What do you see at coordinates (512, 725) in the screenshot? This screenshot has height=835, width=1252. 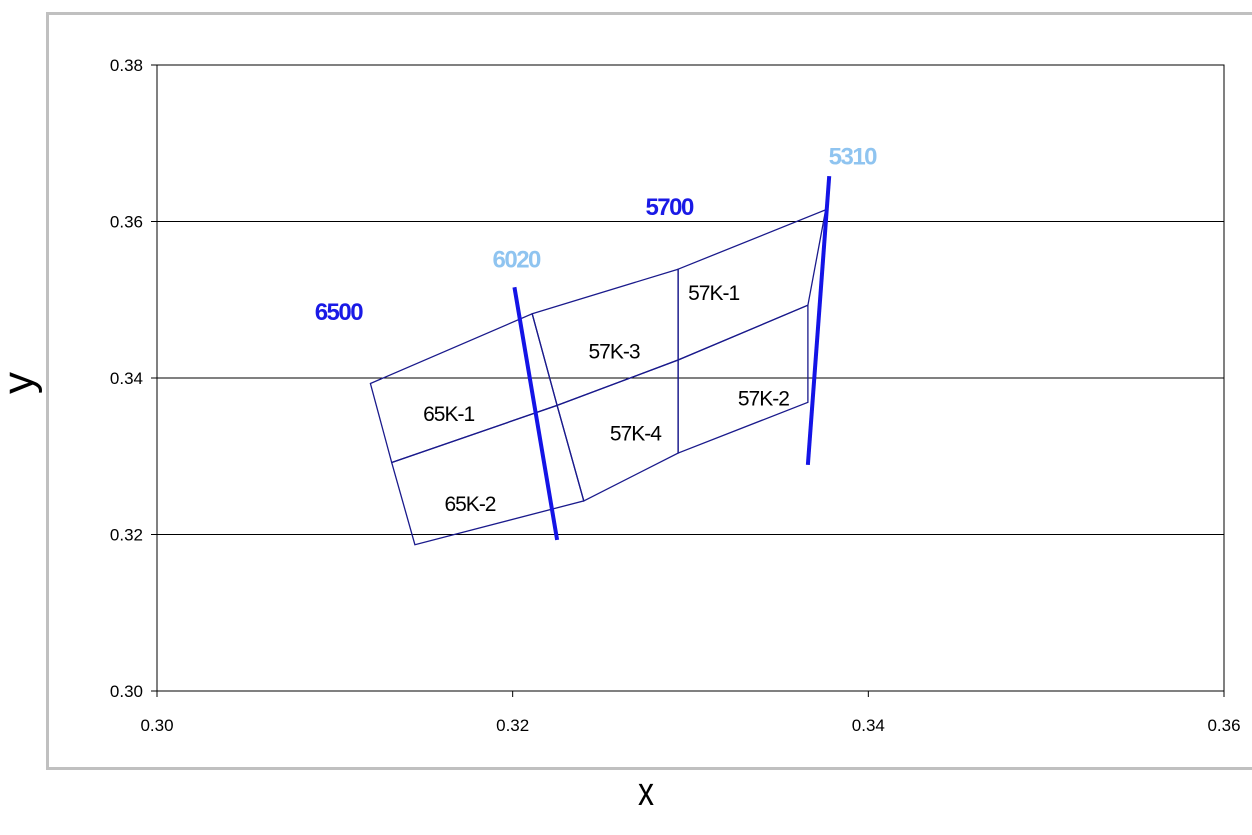 I see `x-tick-label: 0.32` at bounding box center [512, 725].